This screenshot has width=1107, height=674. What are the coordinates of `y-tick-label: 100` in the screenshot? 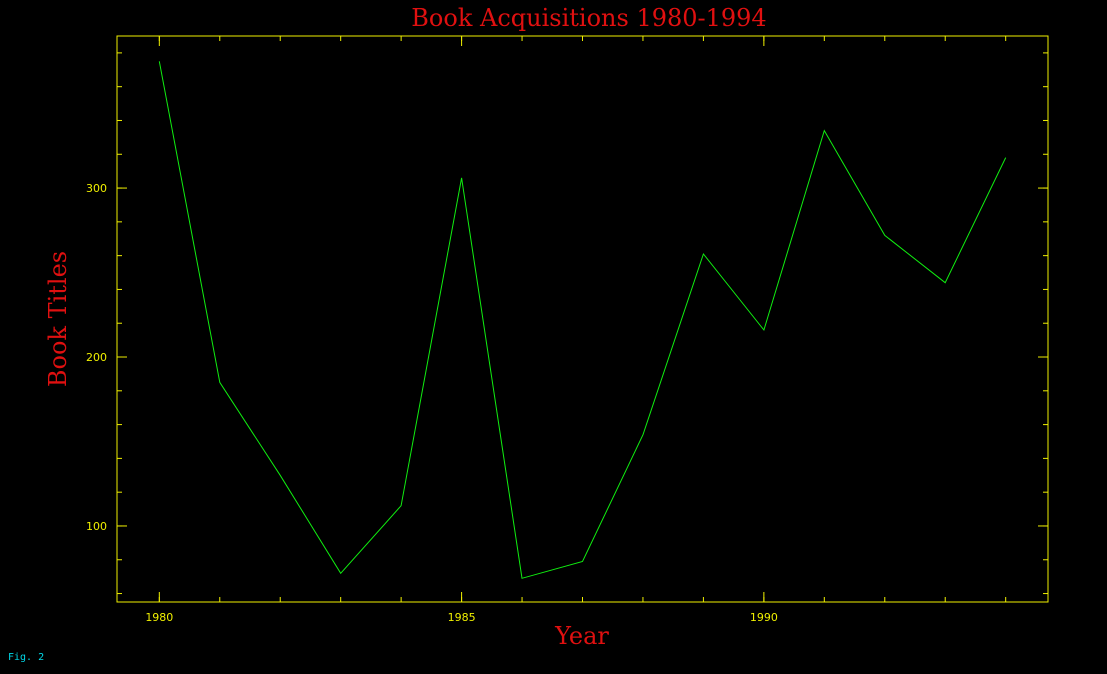 It's located at (96, 526).